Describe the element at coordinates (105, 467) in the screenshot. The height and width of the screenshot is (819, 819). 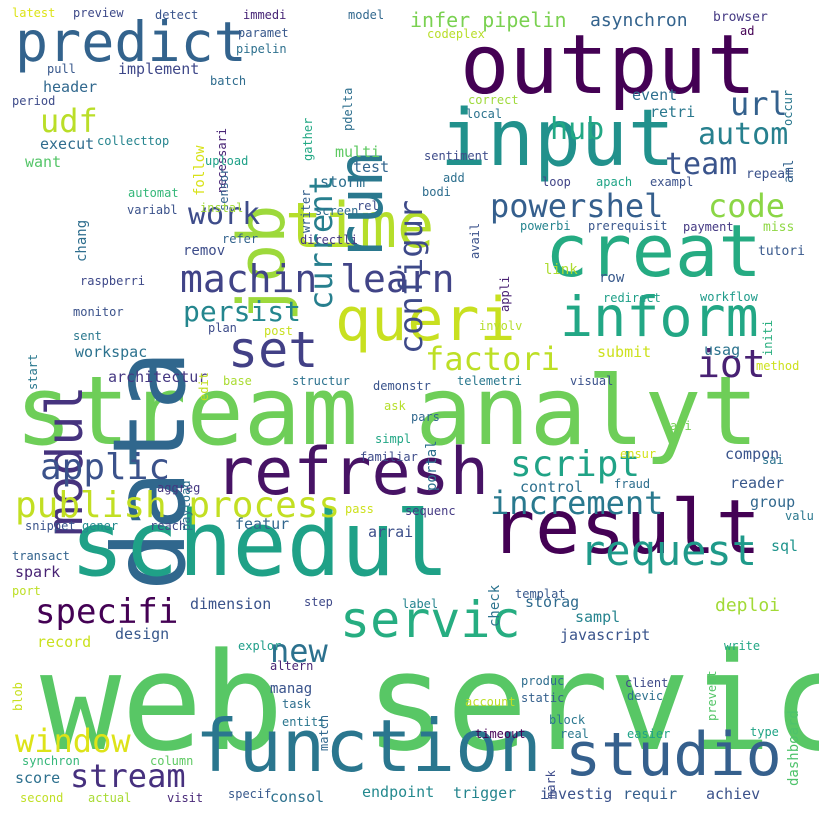
I see `word-applic: applic` at that location.